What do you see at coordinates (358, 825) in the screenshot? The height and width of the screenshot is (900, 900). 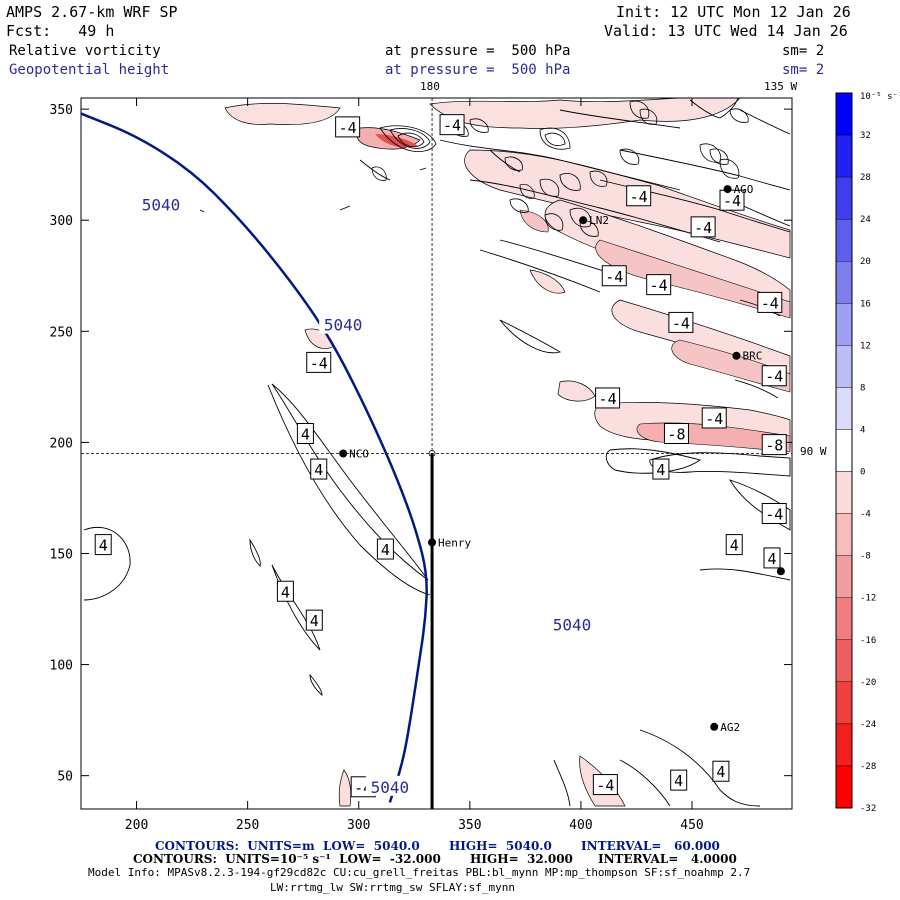 I see `x-tick-label: 300` at bounding box center [358, 825].